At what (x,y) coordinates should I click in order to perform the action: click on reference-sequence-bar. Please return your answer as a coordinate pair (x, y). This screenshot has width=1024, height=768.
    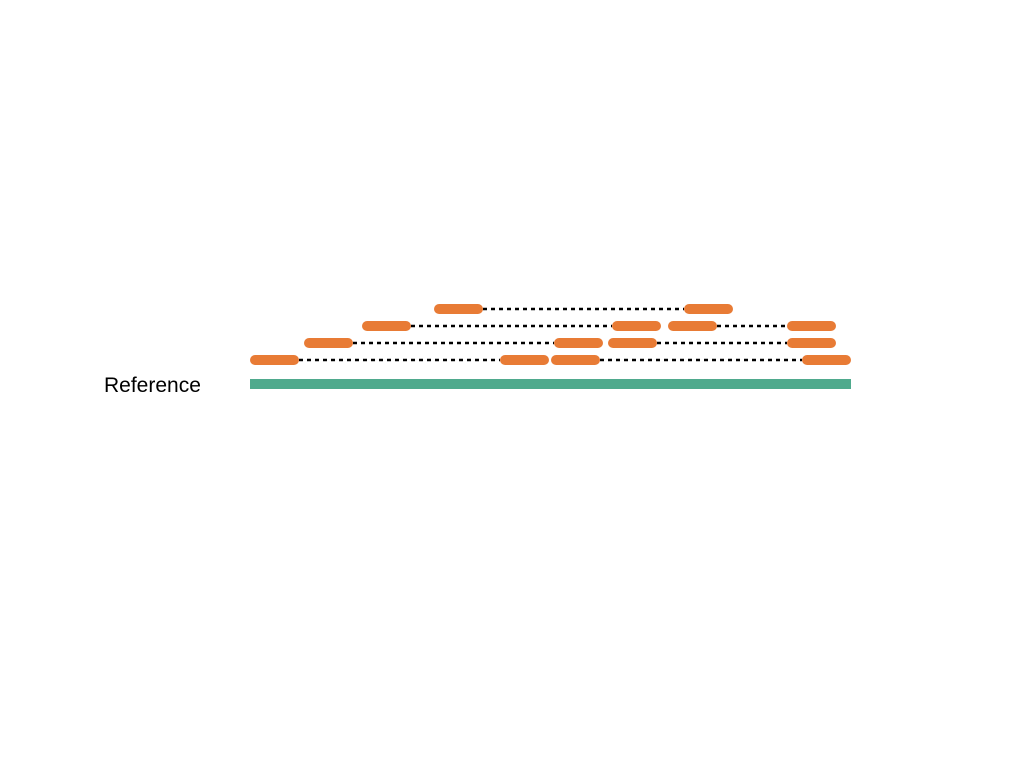
    Looking at the image, I should click on (550, 384).